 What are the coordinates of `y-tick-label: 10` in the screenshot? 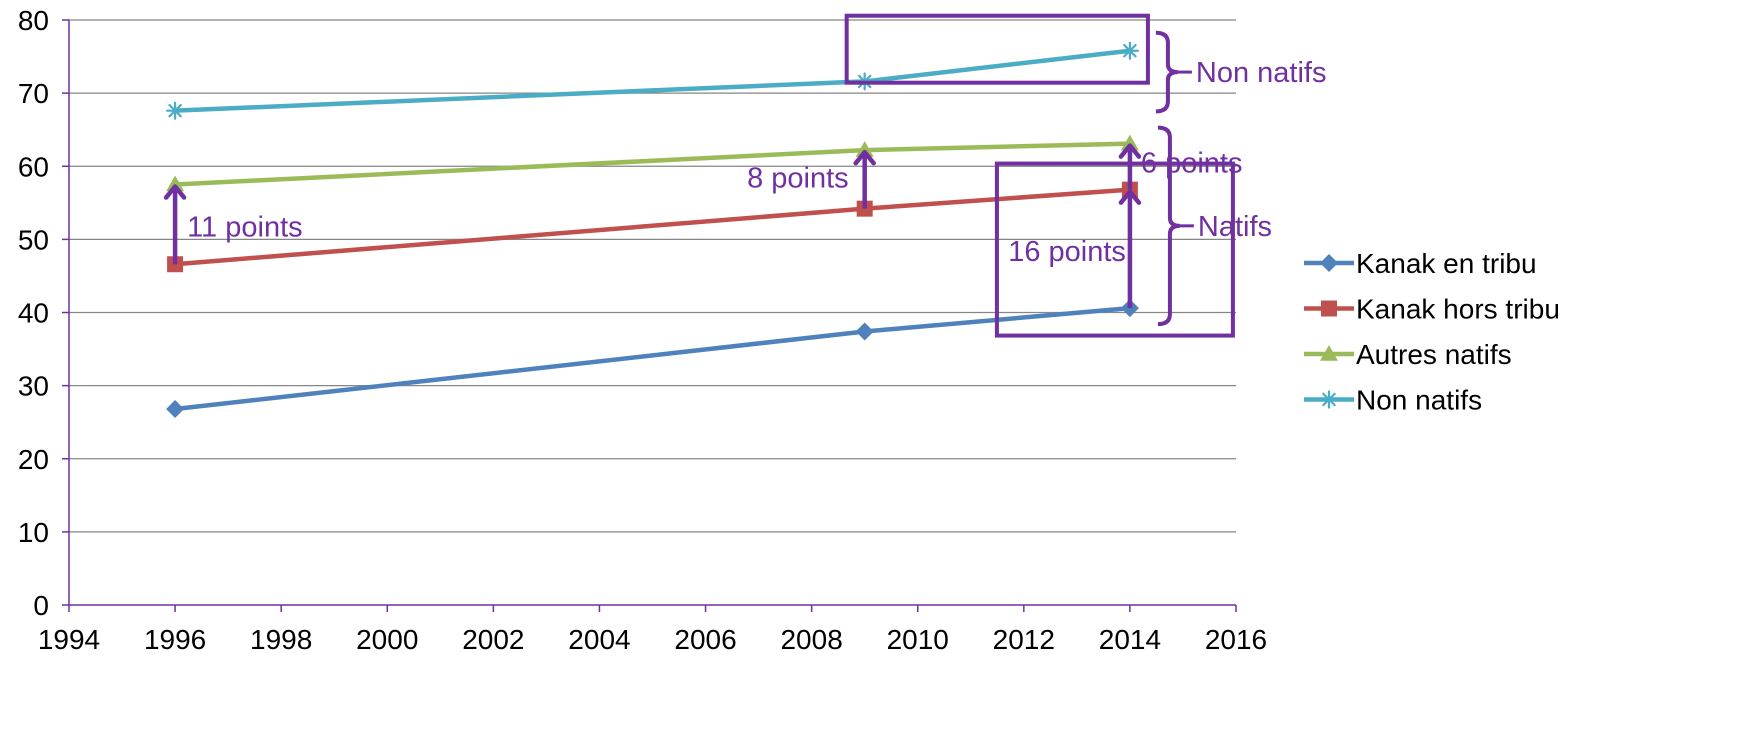 It's located at (33, 532).